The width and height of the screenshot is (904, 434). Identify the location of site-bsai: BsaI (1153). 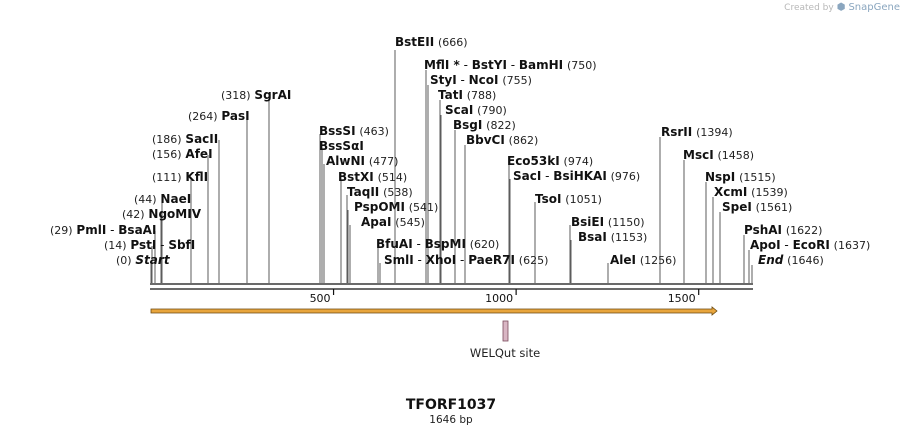
(612, 237).